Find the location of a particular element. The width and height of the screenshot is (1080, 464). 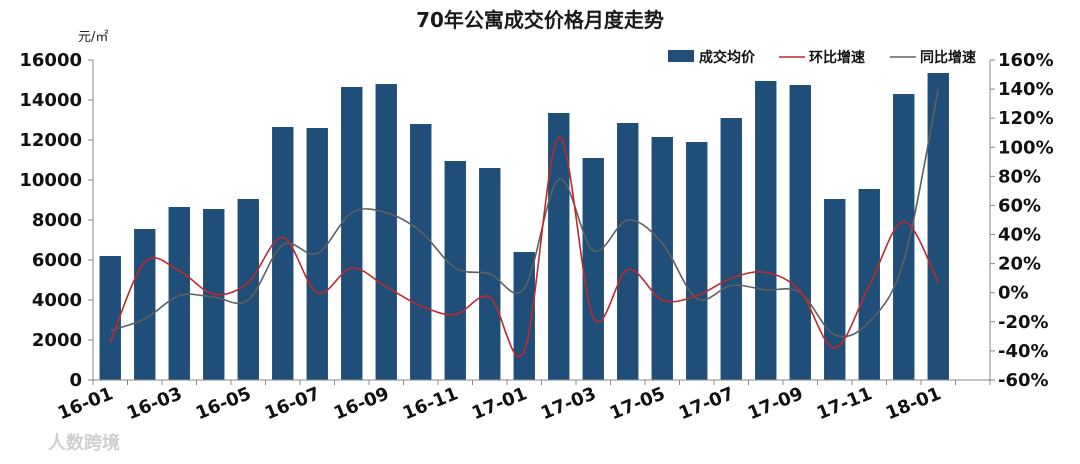

right-y-tick-label: 120% is located at coordinates (1026, 118).